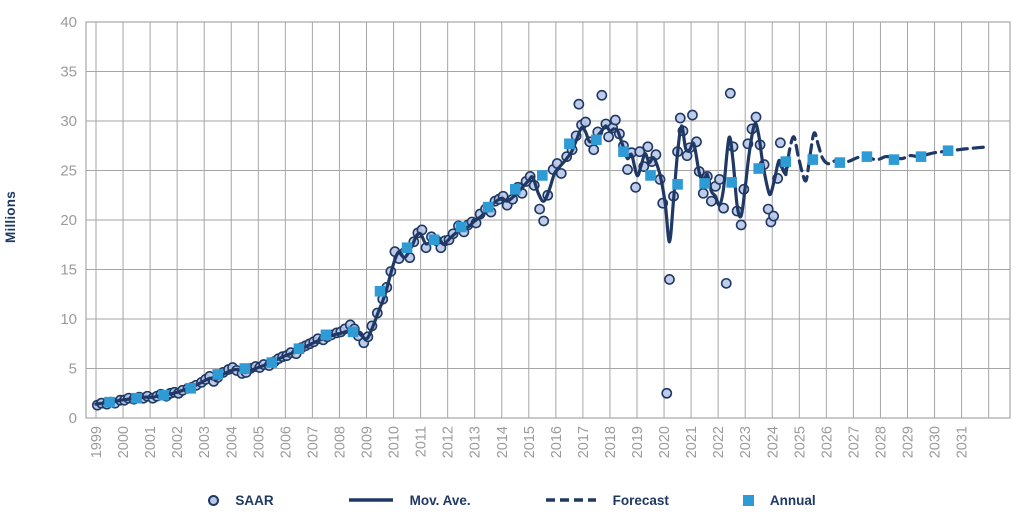 The width and height of the screenshot is (1024, 526). I want to click on y-tick-label: 30, so click(68, 121).